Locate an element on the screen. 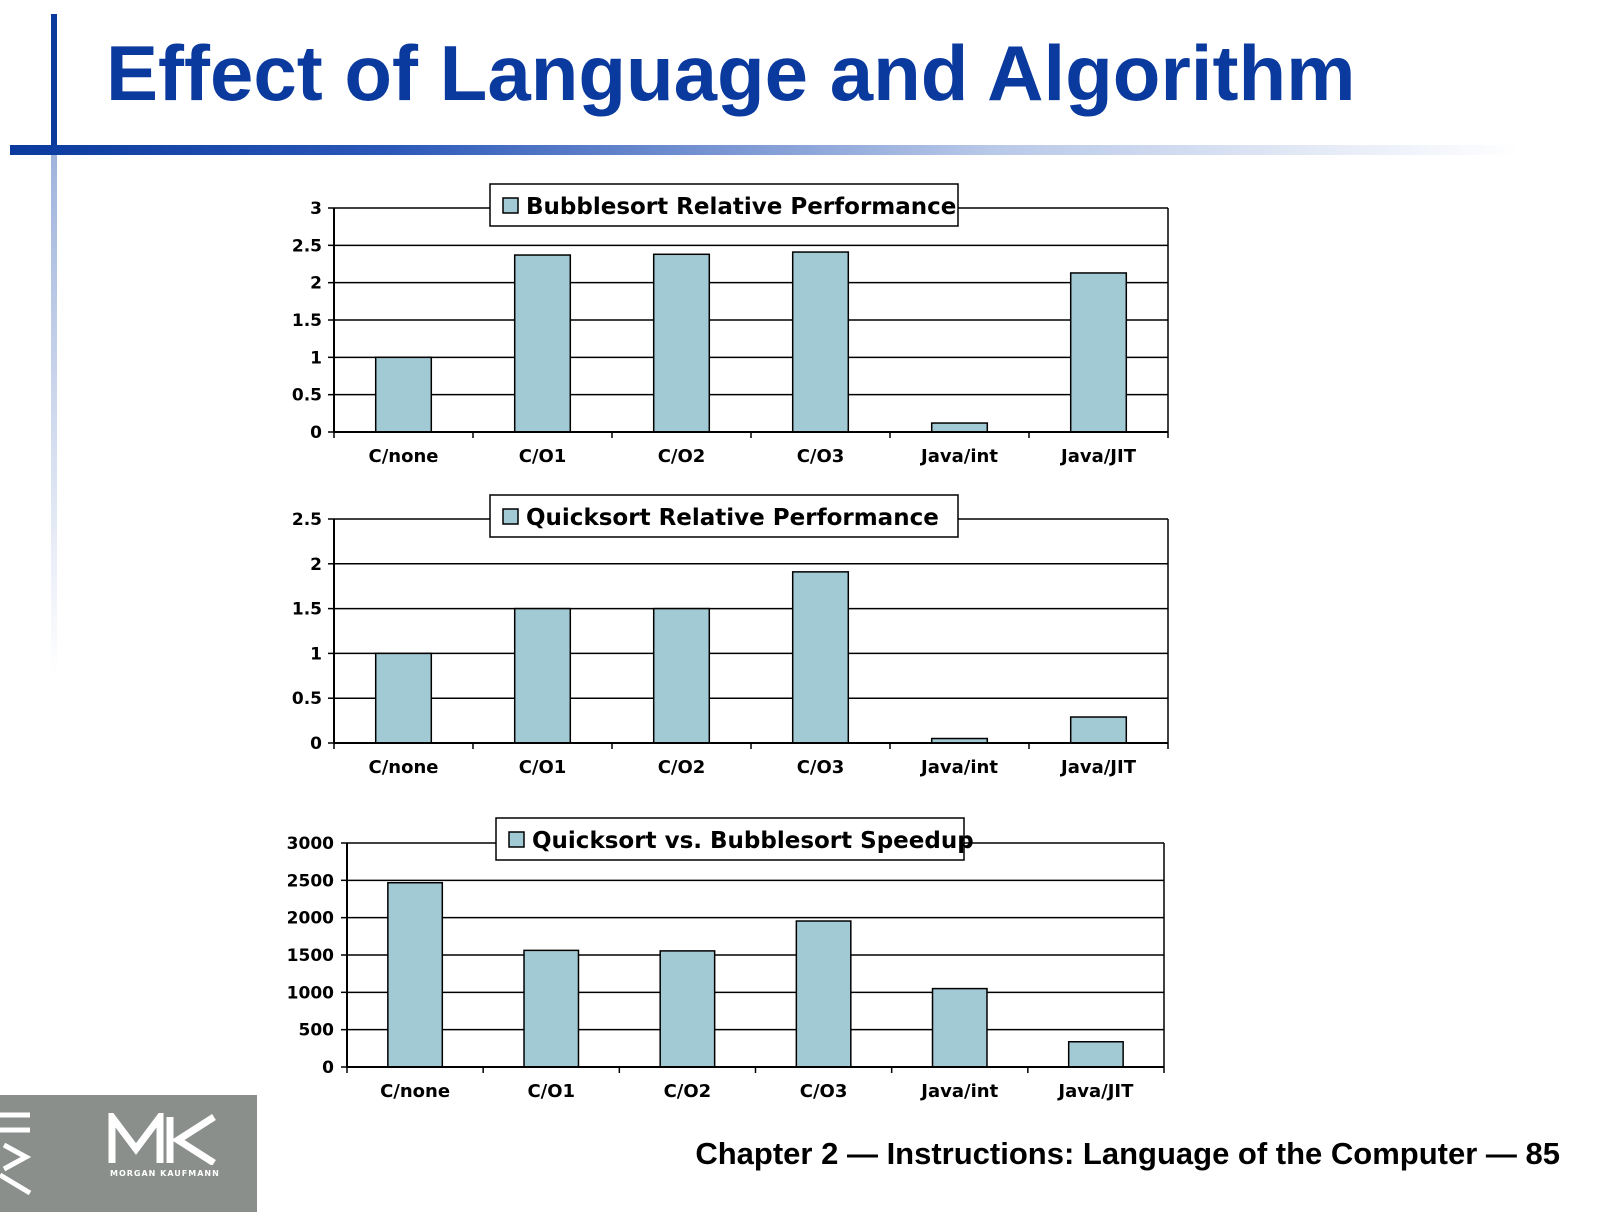  title-underline-rule is located at coordinates (765, 150).